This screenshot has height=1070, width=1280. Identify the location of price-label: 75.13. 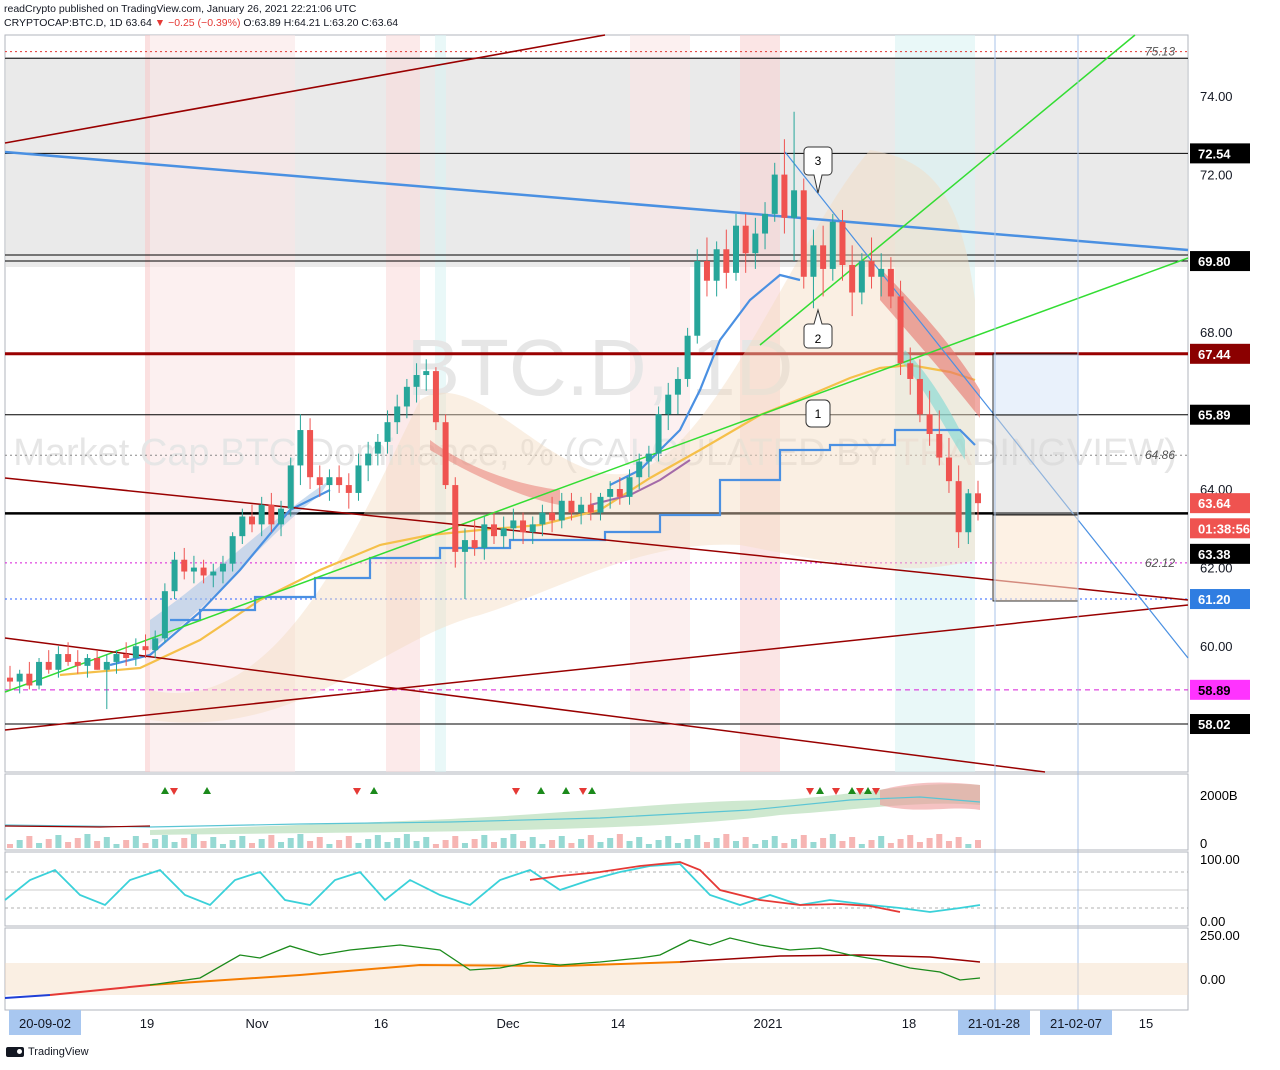
(1160, 52).